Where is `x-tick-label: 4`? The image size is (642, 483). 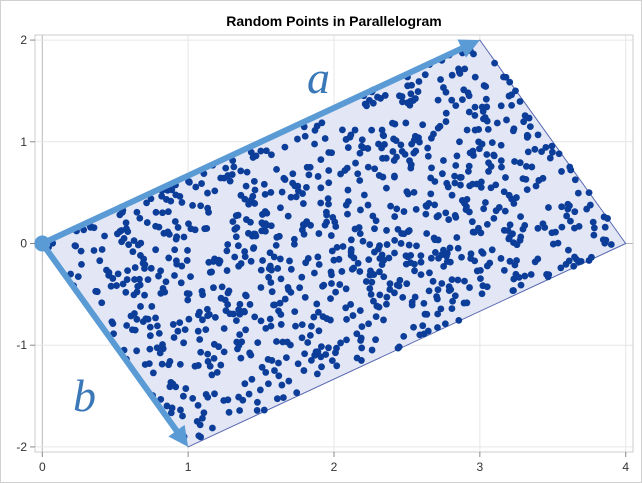
x-tick-label: 4 is located at coordinates (625, 467).